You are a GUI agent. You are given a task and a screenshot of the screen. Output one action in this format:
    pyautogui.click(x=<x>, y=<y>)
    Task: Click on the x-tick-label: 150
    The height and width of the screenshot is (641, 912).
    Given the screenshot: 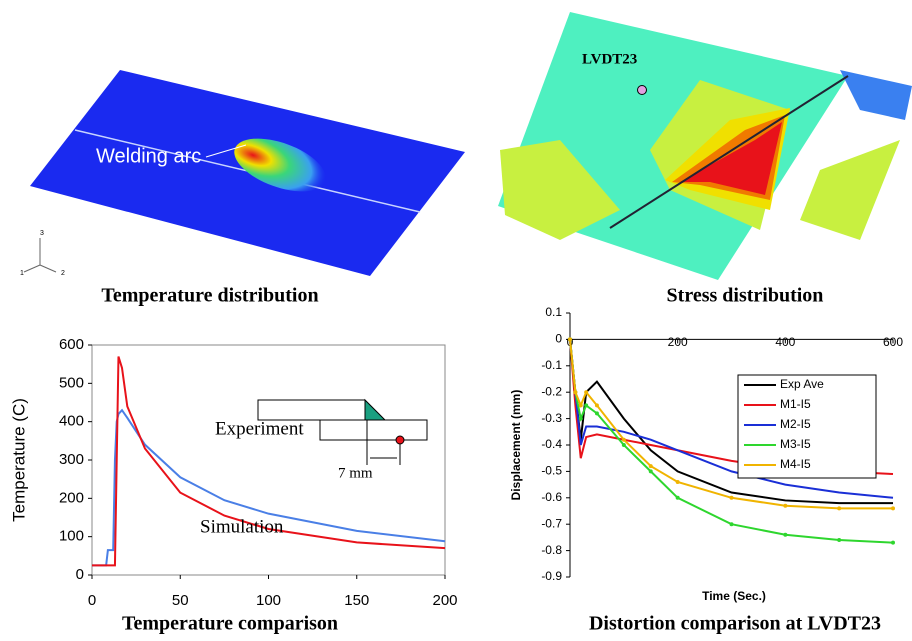 What is the action you would take?
    pyautogui.click(x=356, y=600)
    